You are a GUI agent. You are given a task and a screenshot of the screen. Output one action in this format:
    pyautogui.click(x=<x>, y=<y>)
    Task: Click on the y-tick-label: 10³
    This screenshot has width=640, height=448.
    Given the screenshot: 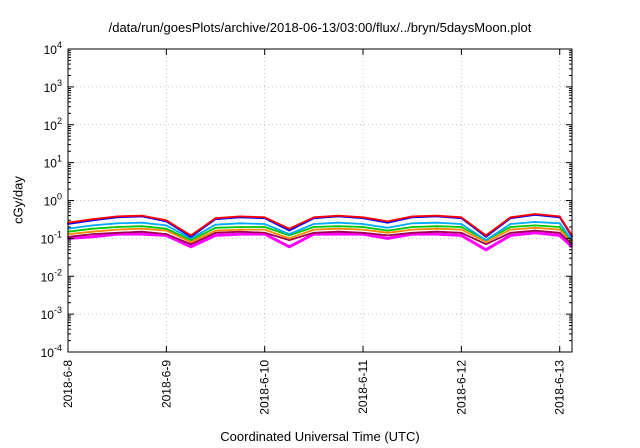 What is the action you would take?
    pyautogui.click(x=53, y=86)
    